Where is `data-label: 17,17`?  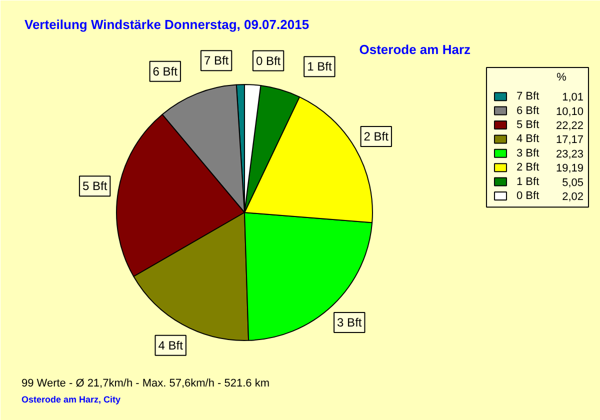
data-label: 17,17 is located at coordinates (570, 140).